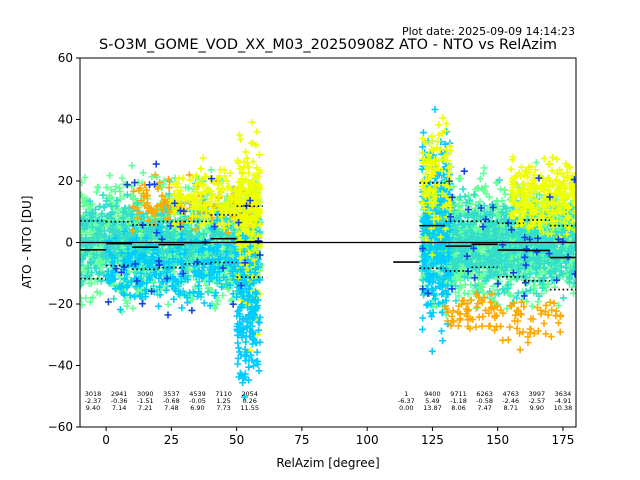 The width and height of the screenshot is (640, 480). Describe the element at coordinates (537, 408) in the screenshot. I see `bin-std-label: 9.90` at that location.